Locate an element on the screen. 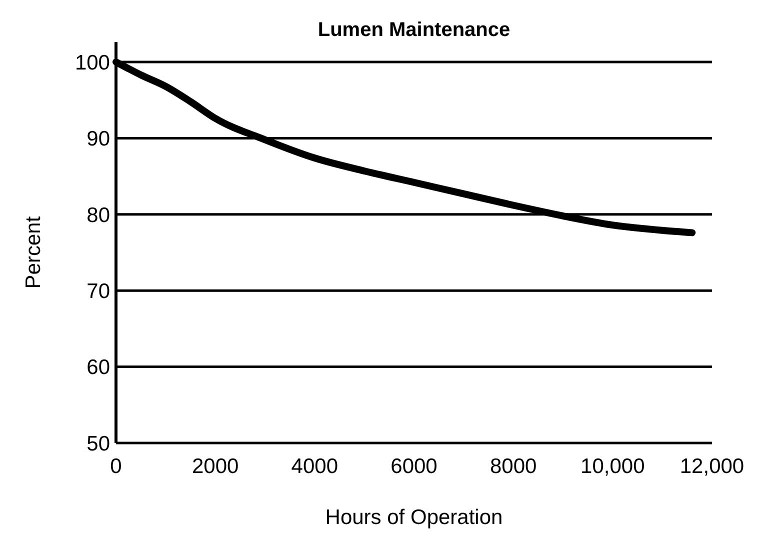 Image resolution: width=778 pixels, height=542 pixels. x-tick-label: 8000 is located at coordinates (513, 466).